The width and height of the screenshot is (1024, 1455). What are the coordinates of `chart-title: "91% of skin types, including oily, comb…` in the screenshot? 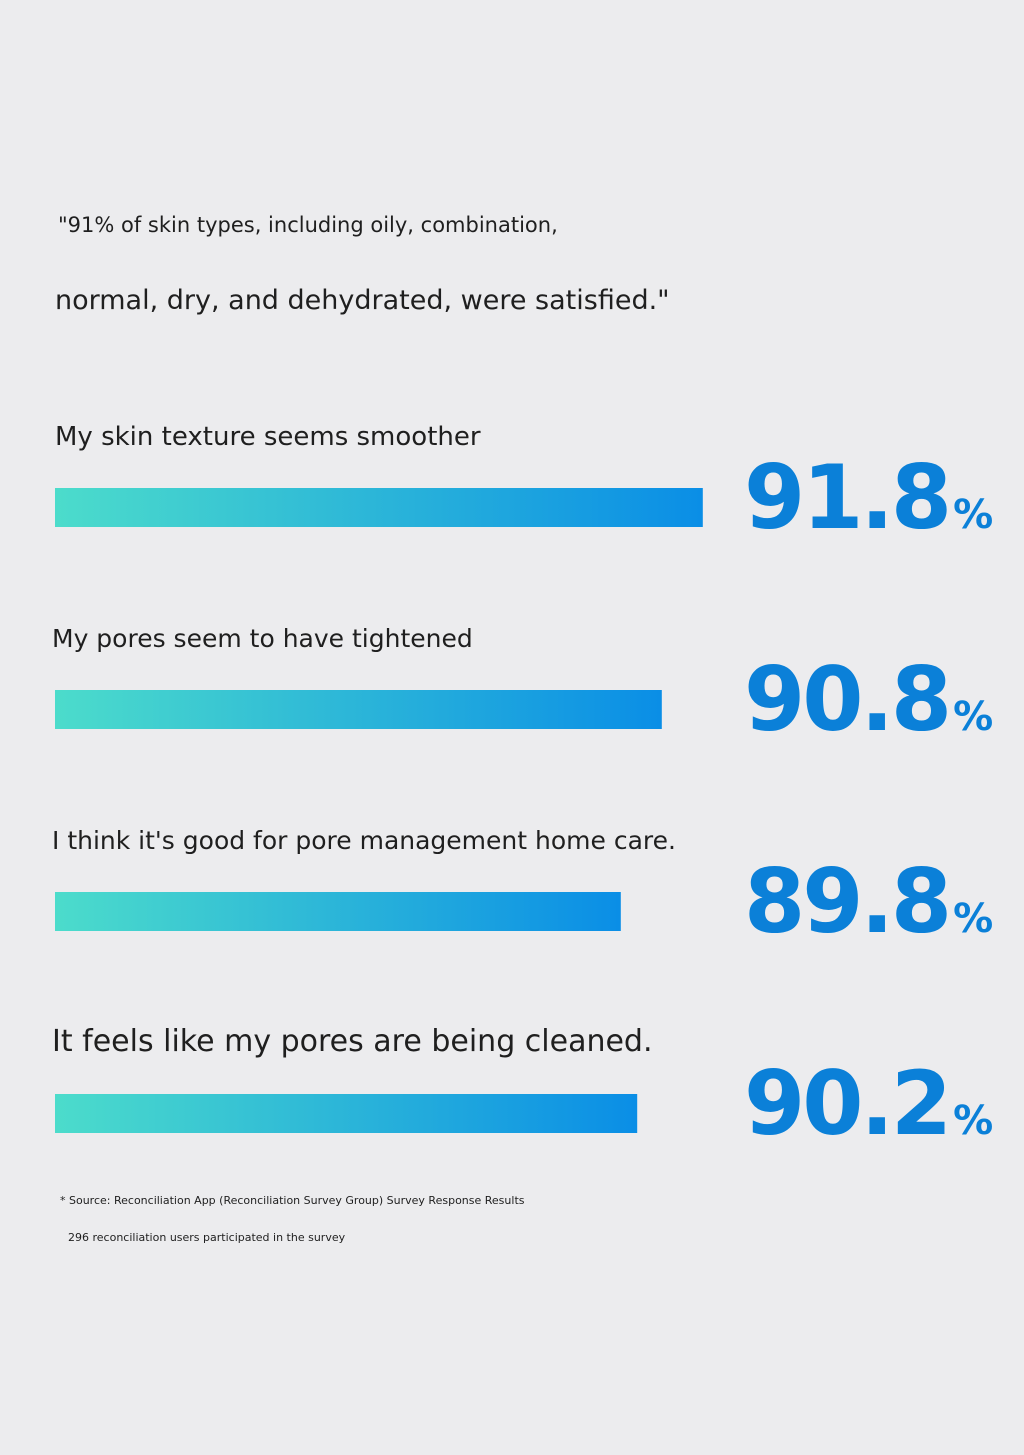 It's located at (308, 225).